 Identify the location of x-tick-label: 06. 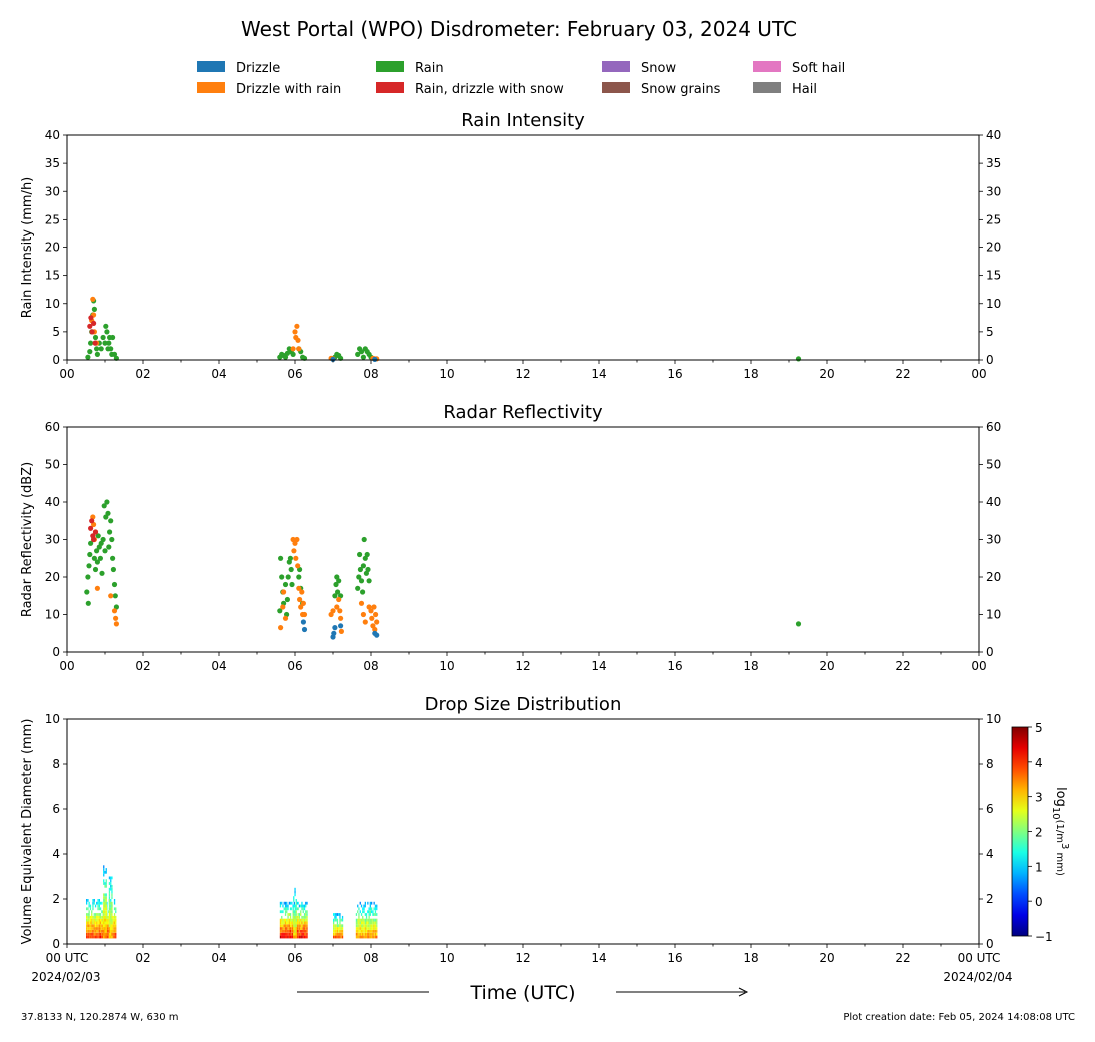
(294, 374).